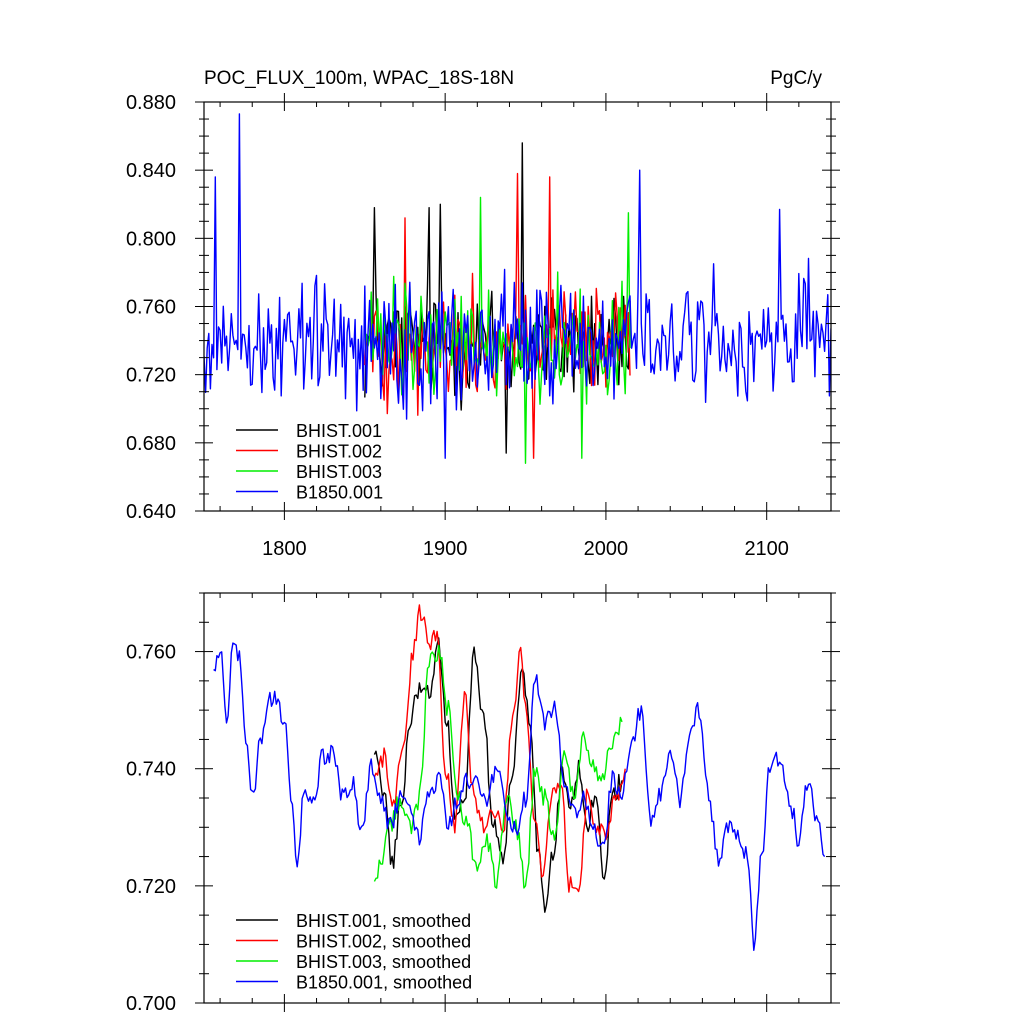  I want to click on legend-label: BHIST.001, so click(339, 431).